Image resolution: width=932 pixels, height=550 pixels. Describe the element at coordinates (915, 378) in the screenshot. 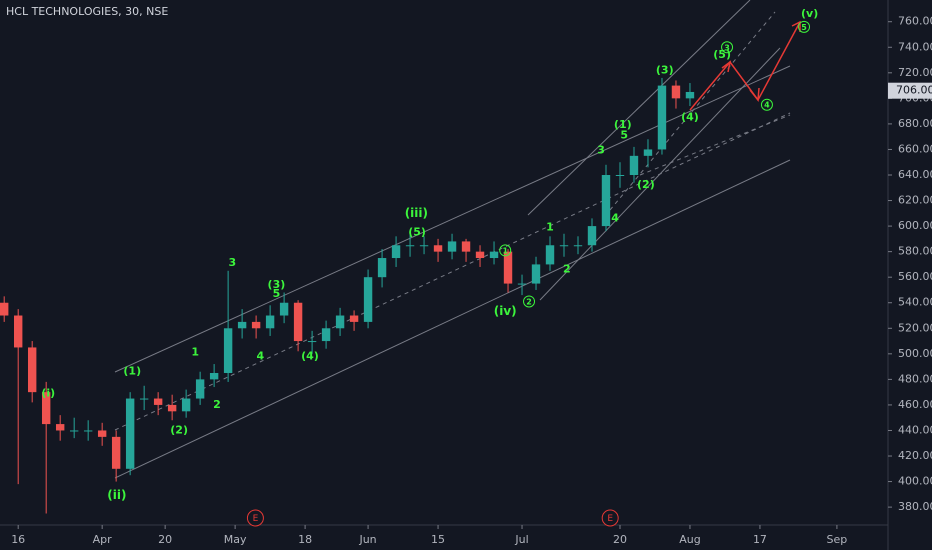

I see `y-tick-label: 480.00` at that location.